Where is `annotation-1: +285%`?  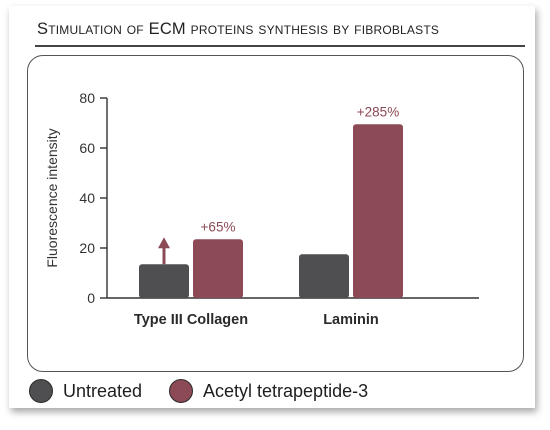
annotation-1: +285% is located at coordinates (378, 111).